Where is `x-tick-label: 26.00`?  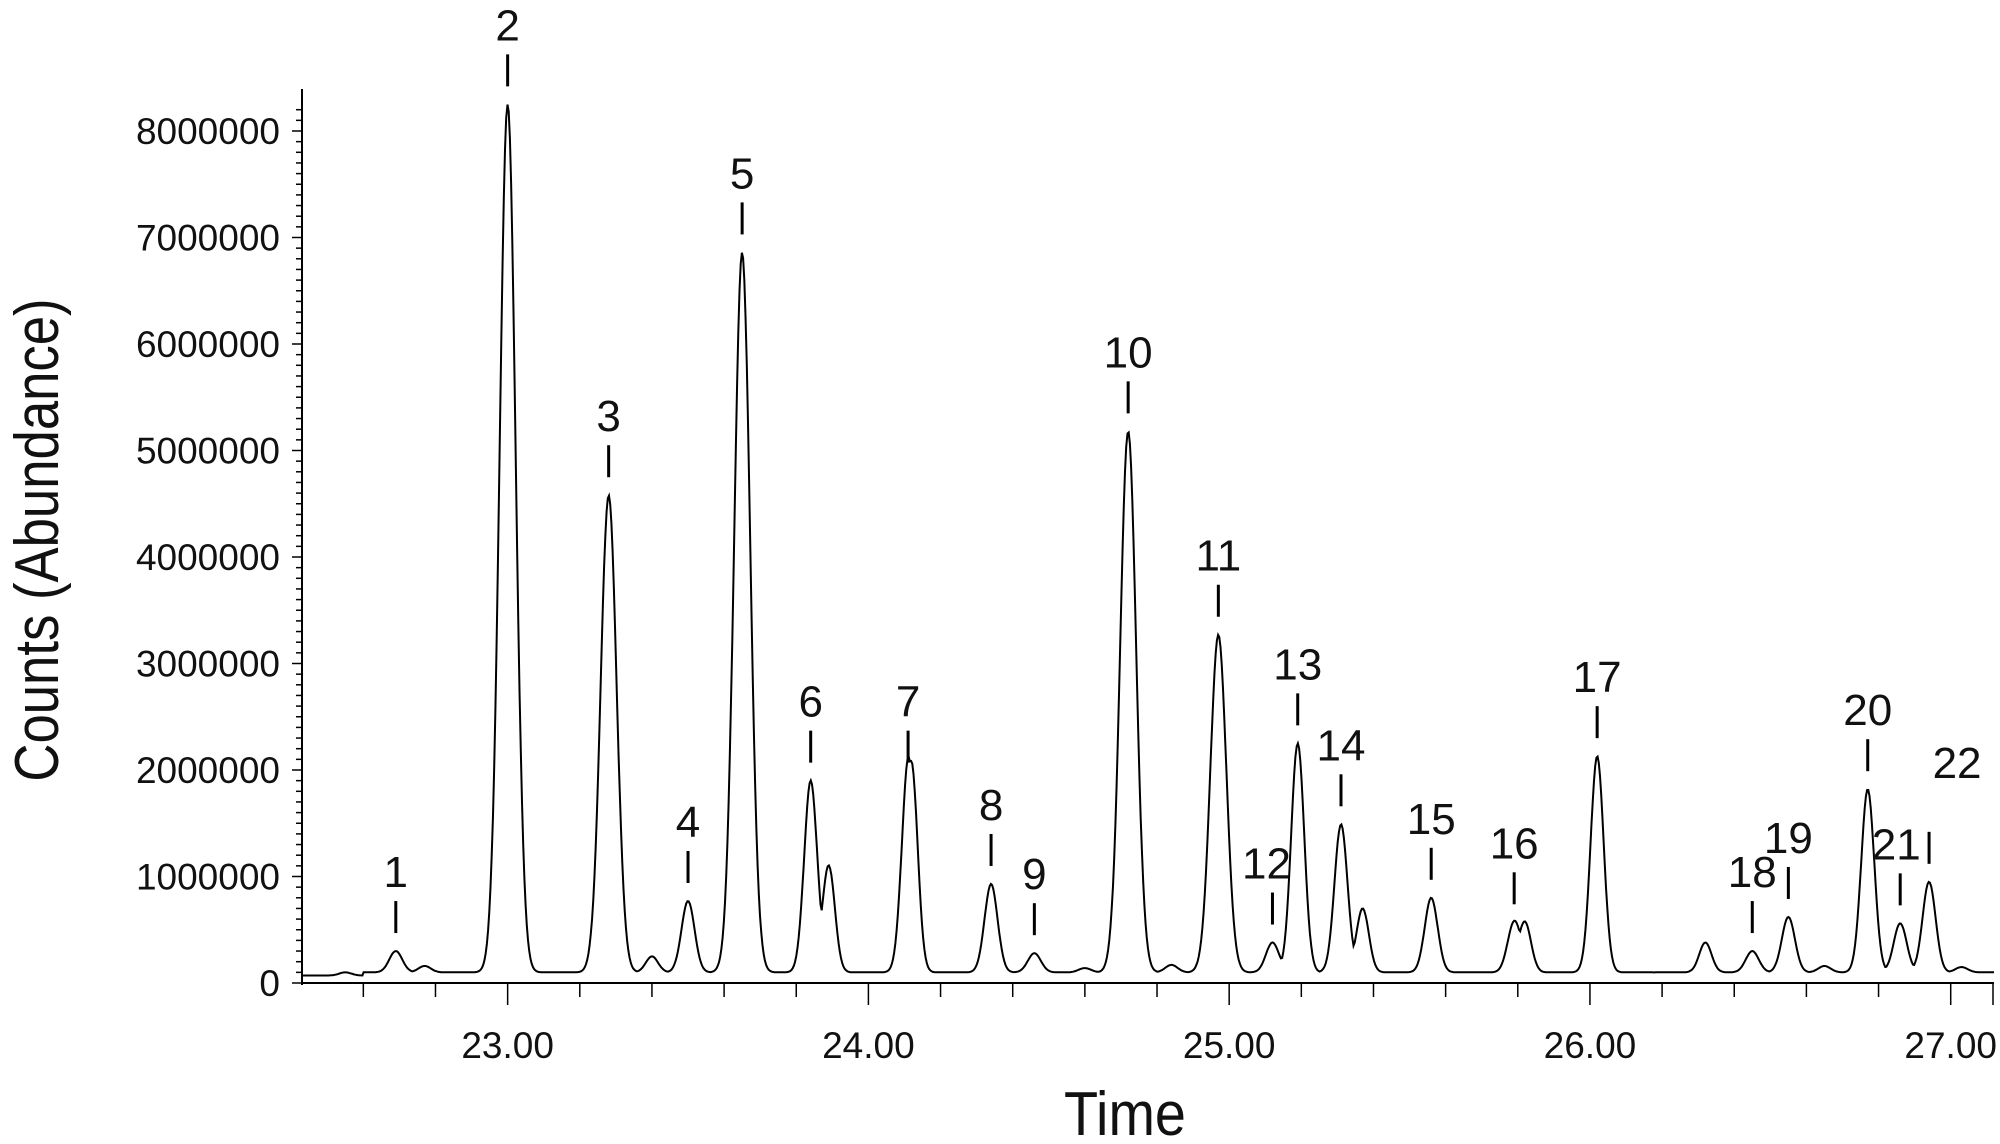 x-tick-label: 26.00 is located at coordinates (1590, 1045).